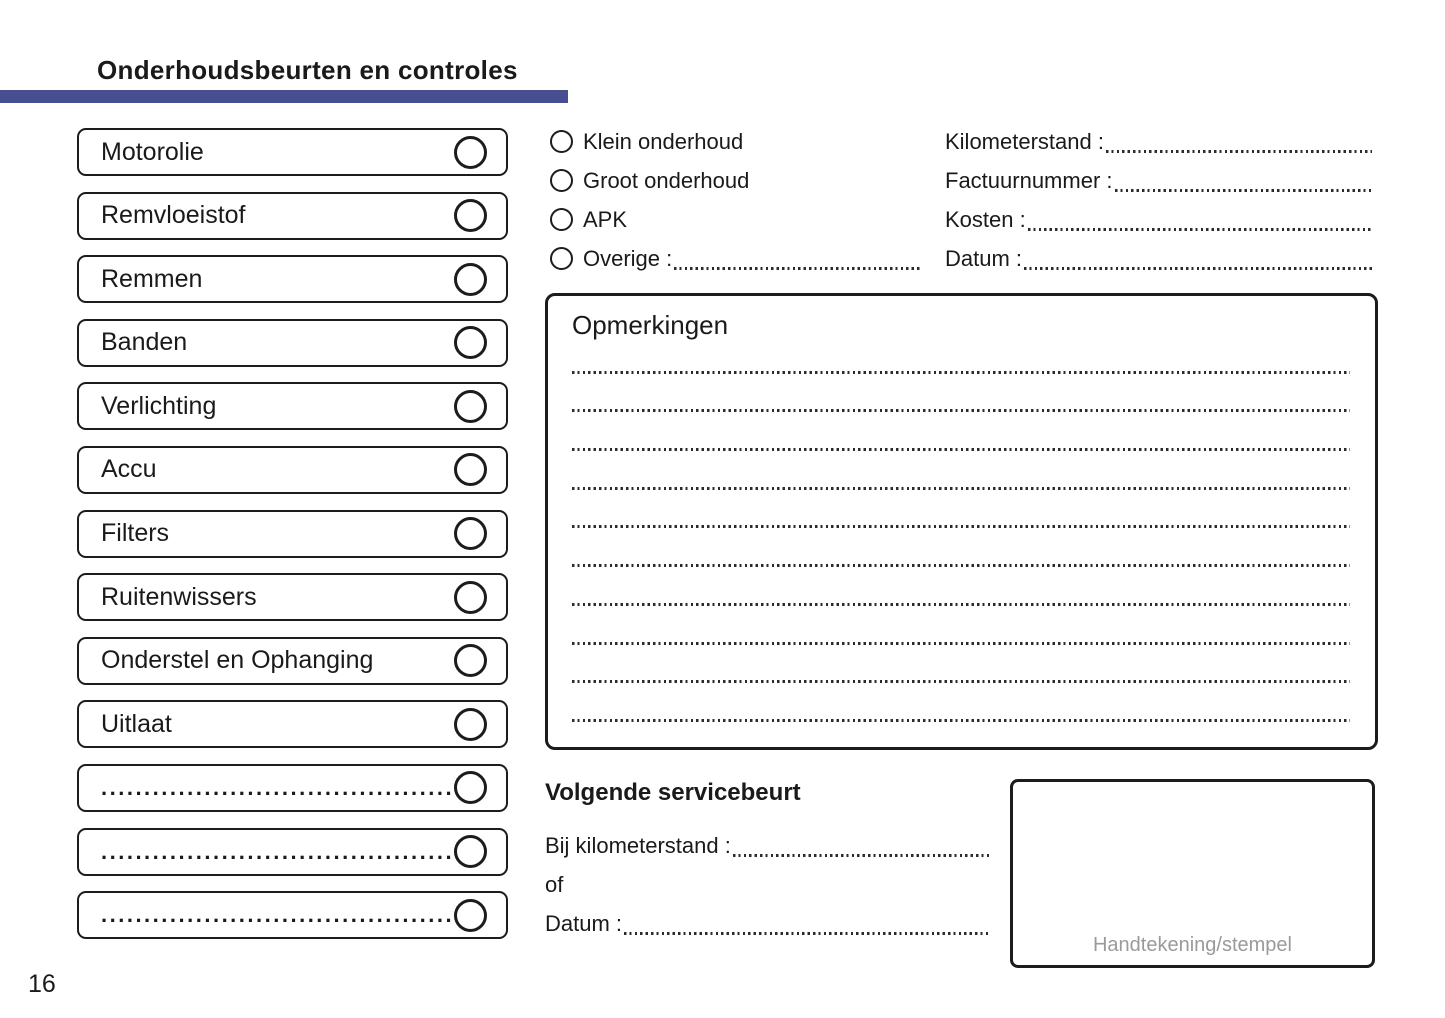 The width and height of the screenshot is (1445, 1018). Describe the element at coordinates (1192, 873) in the screenshot. I see `signature-stamp-box: Handtekening/stempel` at that location.